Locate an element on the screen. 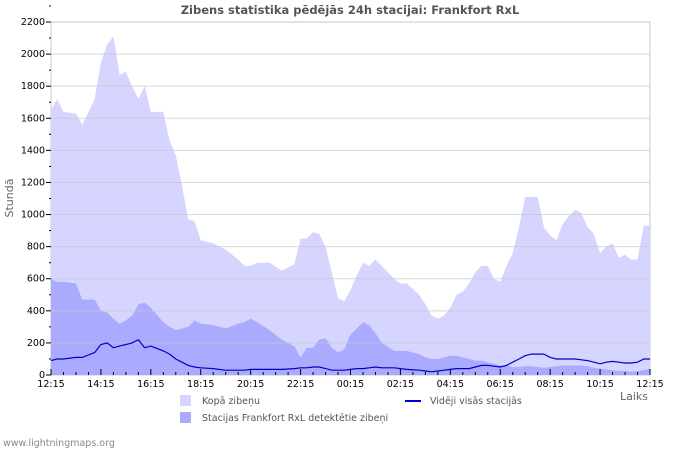  x-tick-label: 06:15 is located at coordinates (500, 384).